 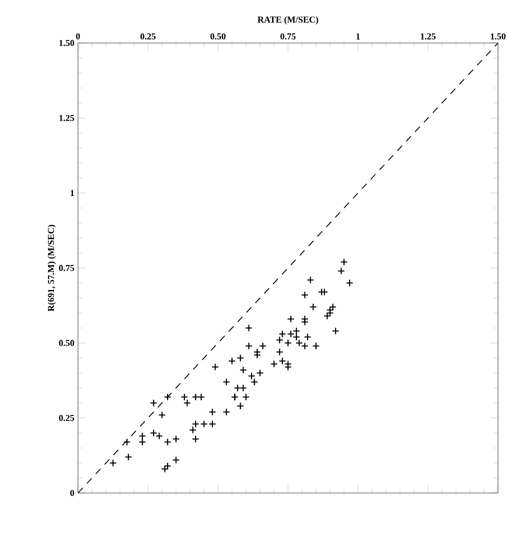 I want to click on y-tick-label: 0.25, so click(x=66, y=418).